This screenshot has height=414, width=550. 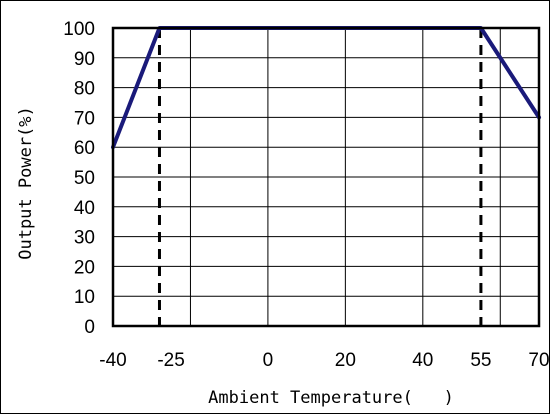 What do you see at coordinates (84, 89) in the screenshot?
I see `y-tick-label: 80` at bounding box center [84, 89].